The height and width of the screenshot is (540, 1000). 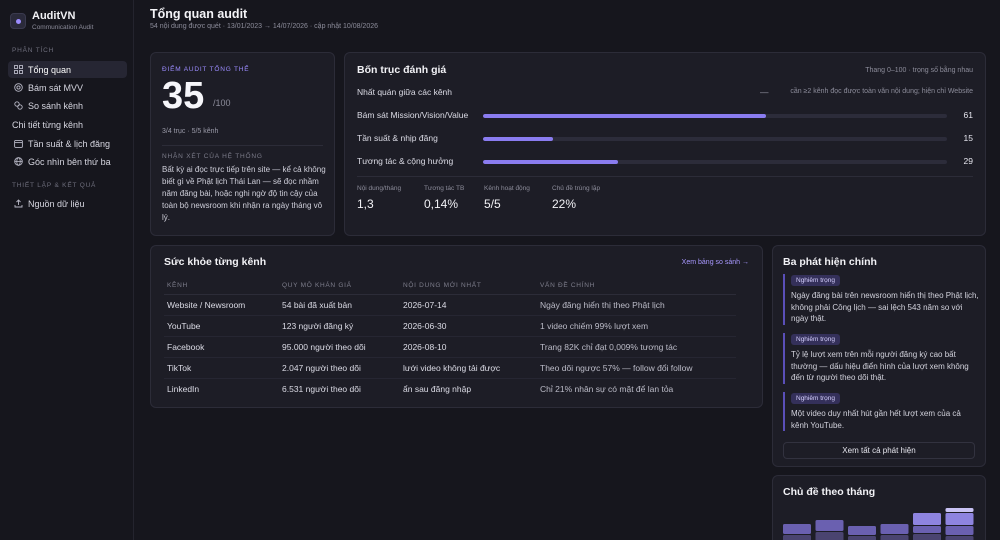 I want to click on channel-name: TikTok, so click(x=221, y=368).